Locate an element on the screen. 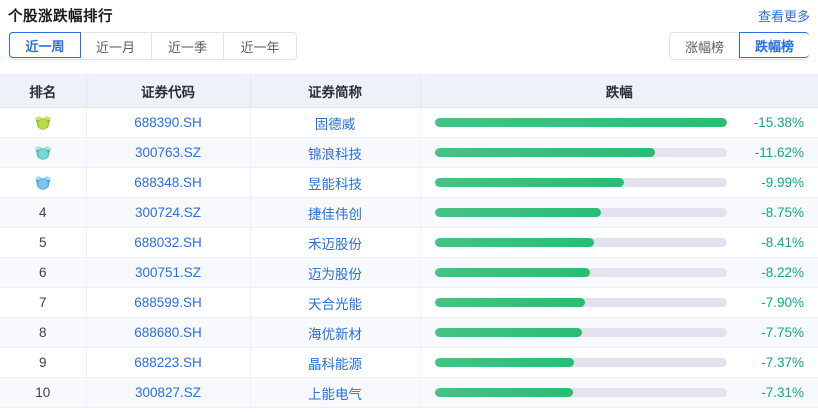  tab-period-week: 近一周 is located at coordinates (45, 45).